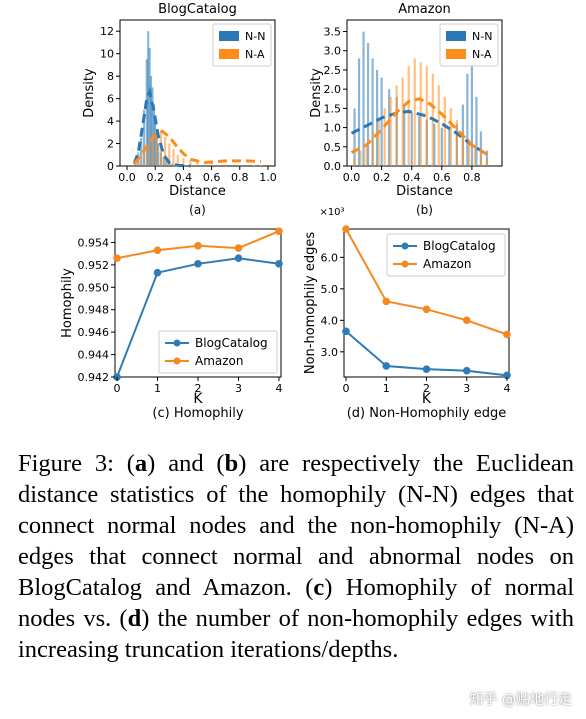  Describe the element at coordinates (426, 388) in the screenshot. I see `x-tick-label-d-2: 2` at that location.